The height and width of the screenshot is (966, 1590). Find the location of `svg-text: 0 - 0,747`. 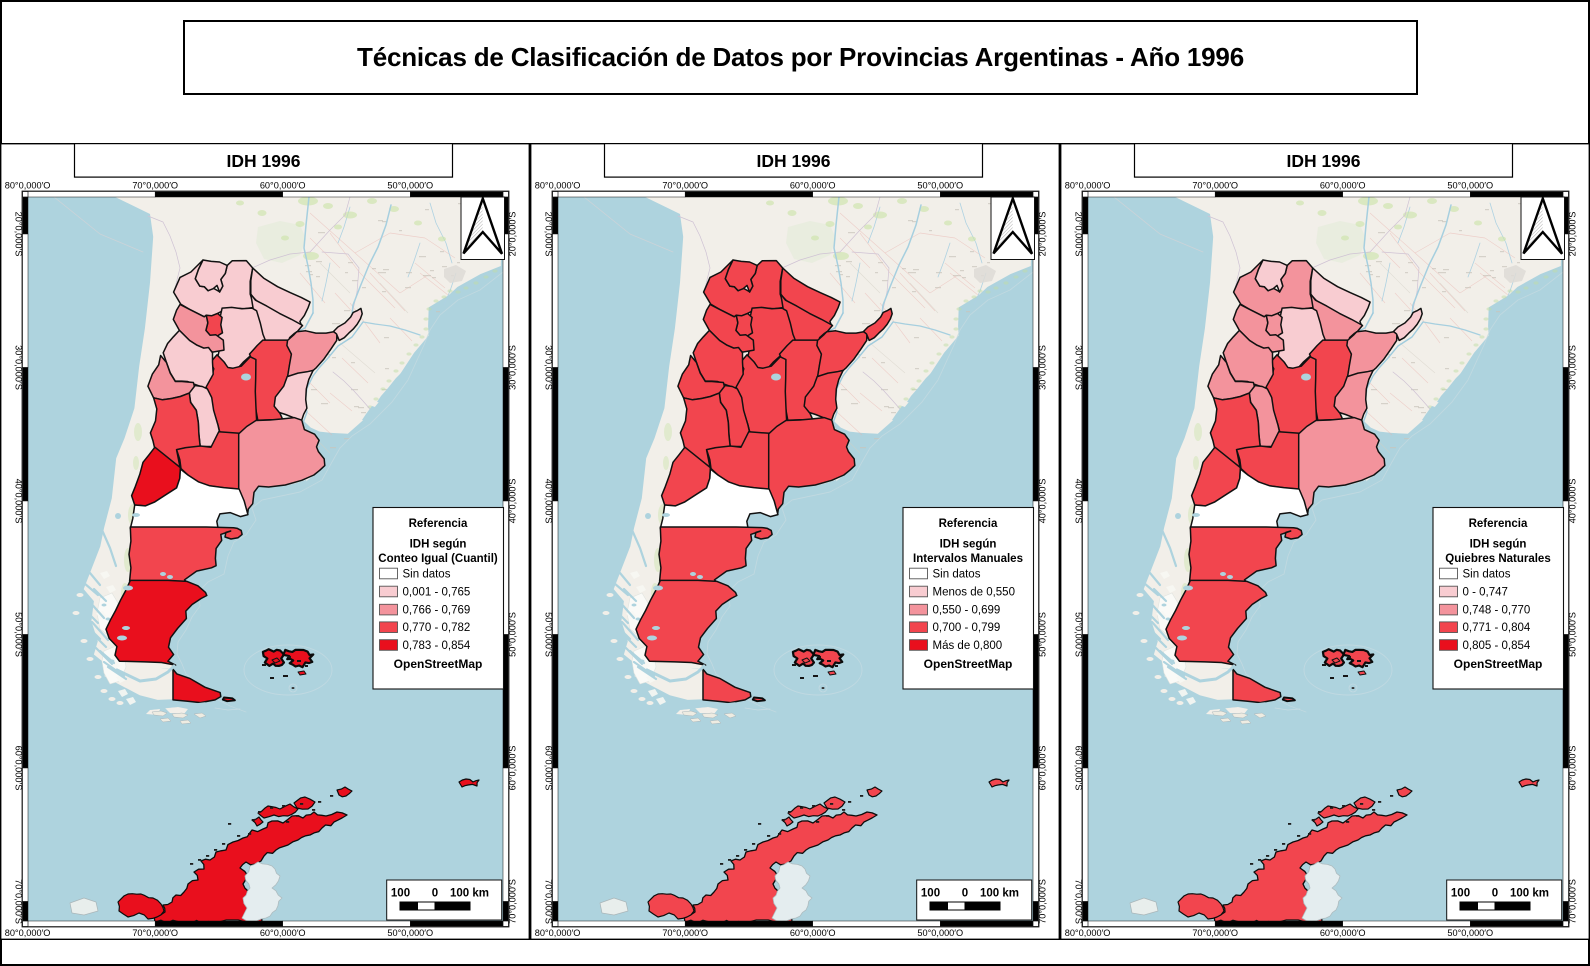

svg-text: 0 - 0,747 is located at coordinates (1485, 593).